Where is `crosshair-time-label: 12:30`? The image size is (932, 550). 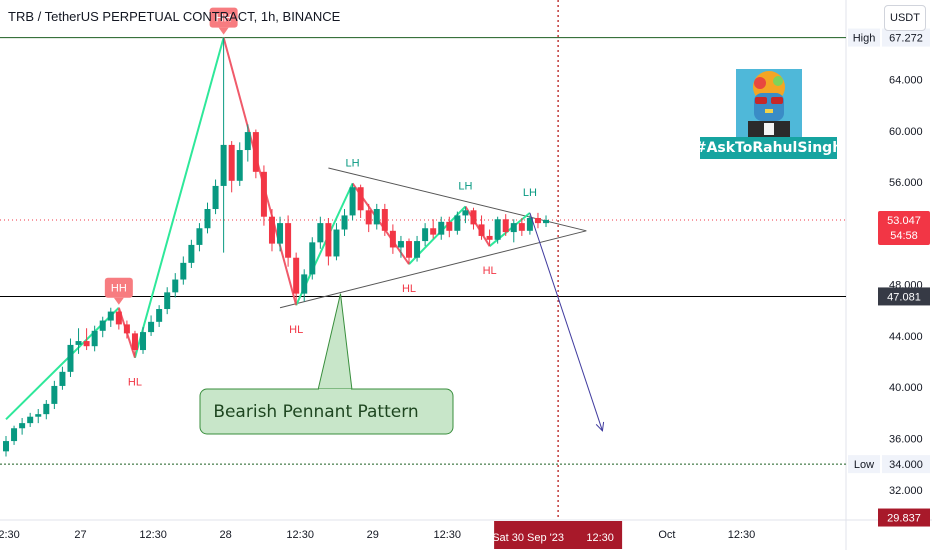
crosshair-time-label: 12:30 is located at coordinates (600, 538).